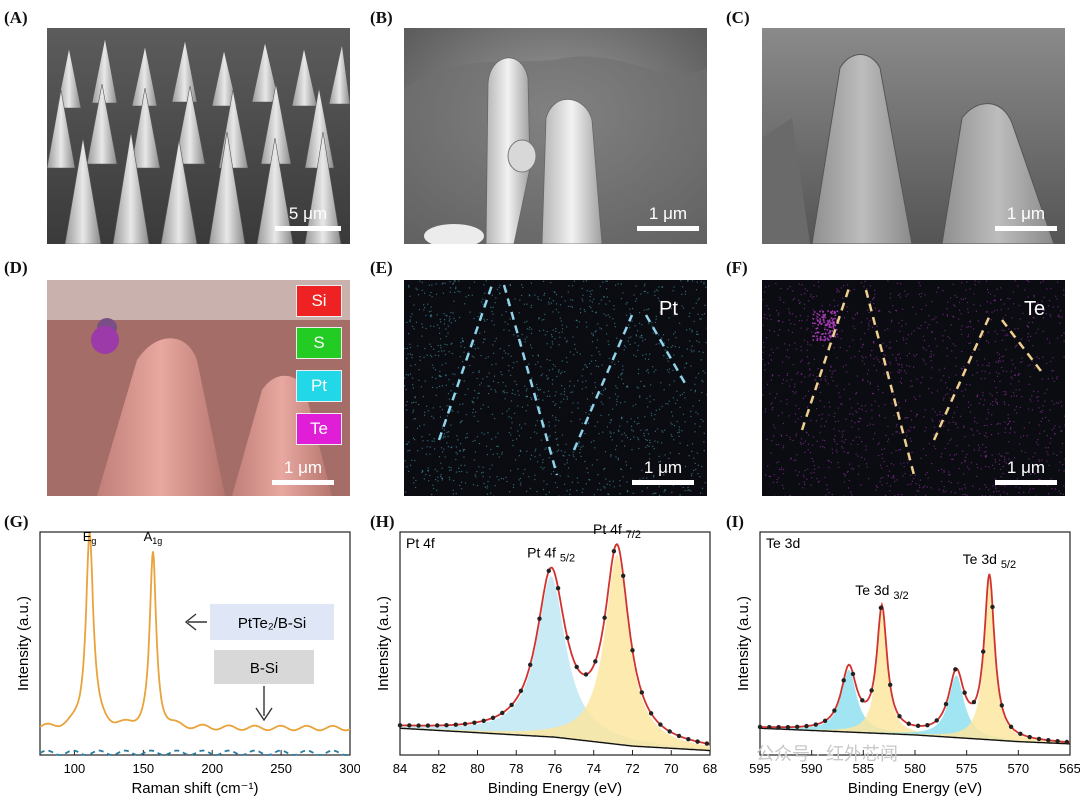 The width and height of the screenshot is (1080, 801). Describe the element at coordinates (23, 643) in the screenshot. I see `y-axis-label: Intensity (a.u.)` at that location.